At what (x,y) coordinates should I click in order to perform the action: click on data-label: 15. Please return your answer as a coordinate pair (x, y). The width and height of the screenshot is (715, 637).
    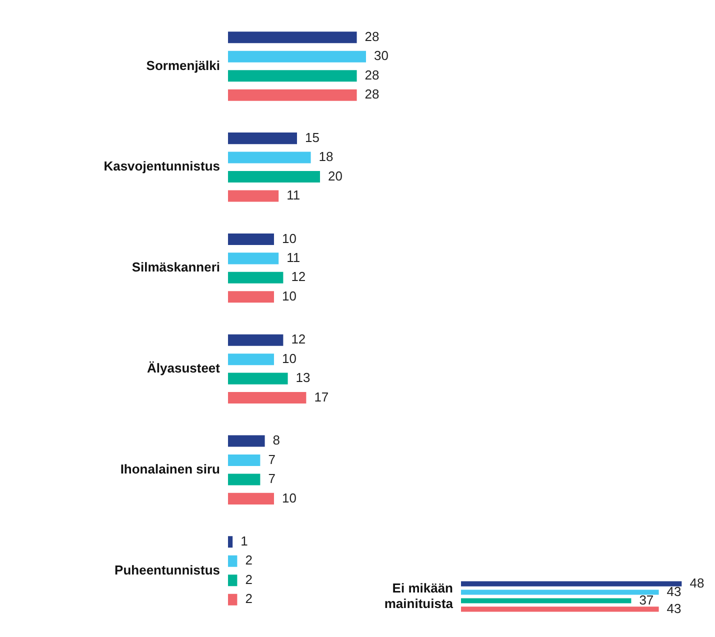
    Looking at the image, I should click on (312, 137).